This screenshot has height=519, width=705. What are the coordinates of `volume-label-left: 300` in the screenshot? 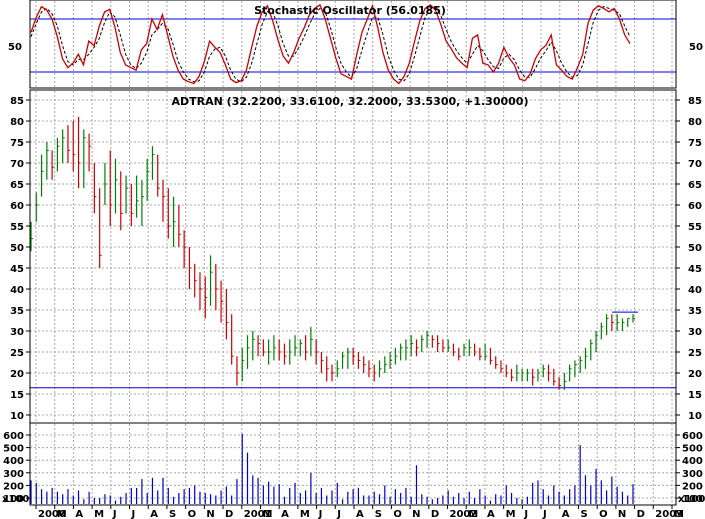 It's located at (13, 474).